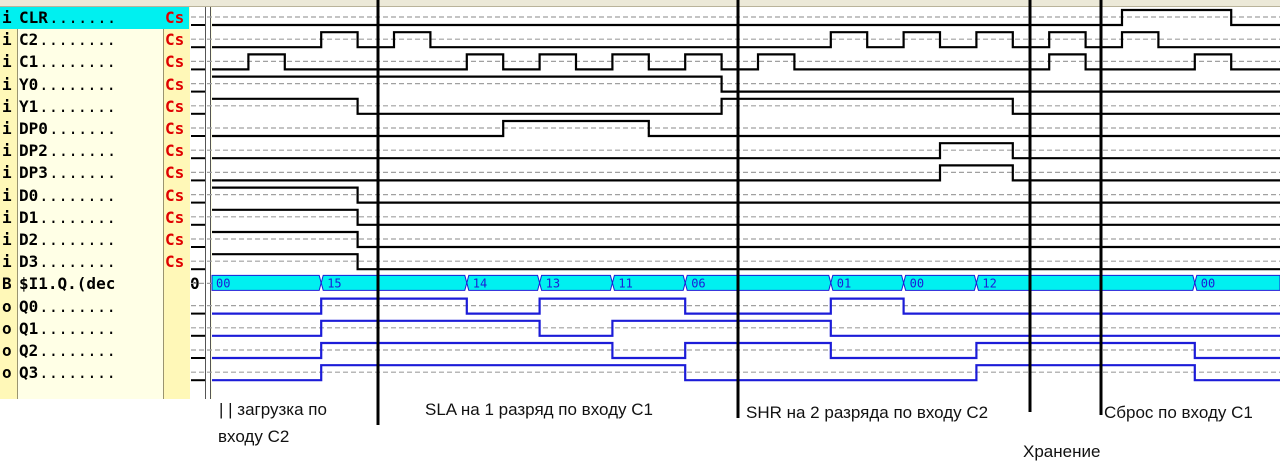 The width and height of the screenshot is (1280, 475). What do you see at coordinates (29, 84) in the screenshot?
I see `signal-name: Y0` at bounding box center [29, 84].